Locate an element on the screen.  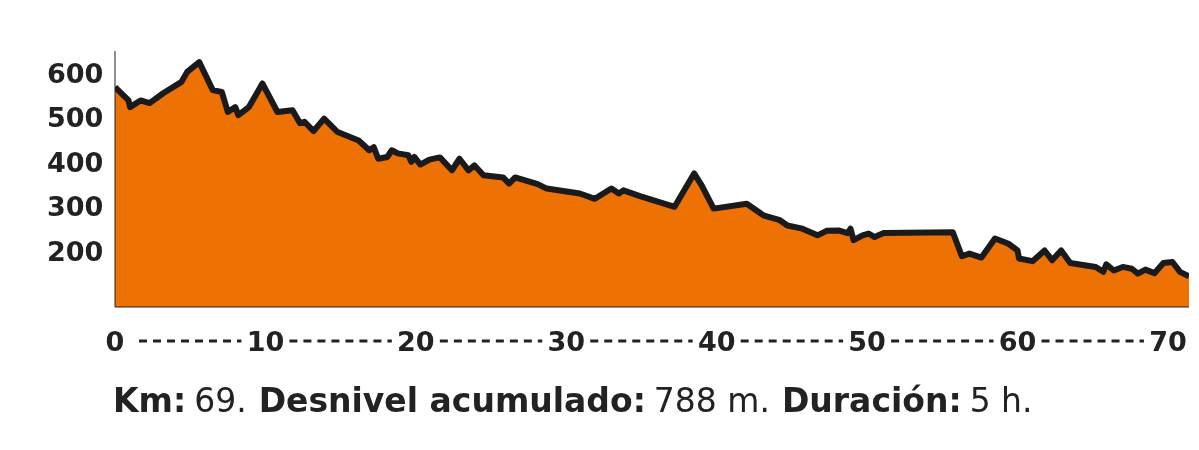
text: 69. is located at coordinates (220, 400).